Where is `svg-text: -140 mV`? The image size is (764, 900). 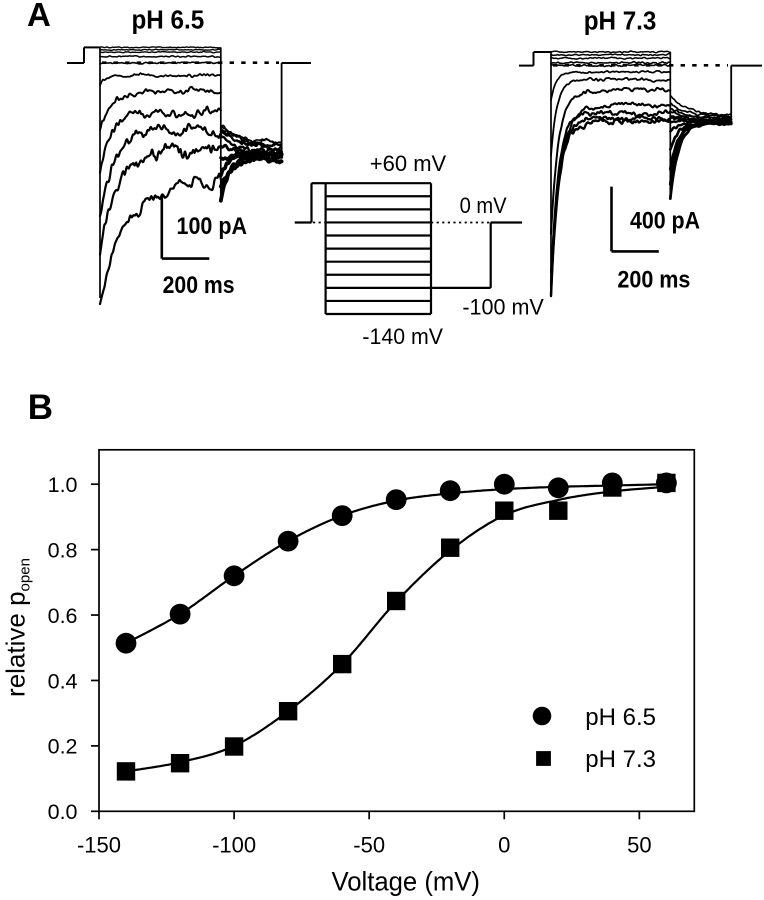 svg-text: -140 mV is located at coordinates (402, 336).